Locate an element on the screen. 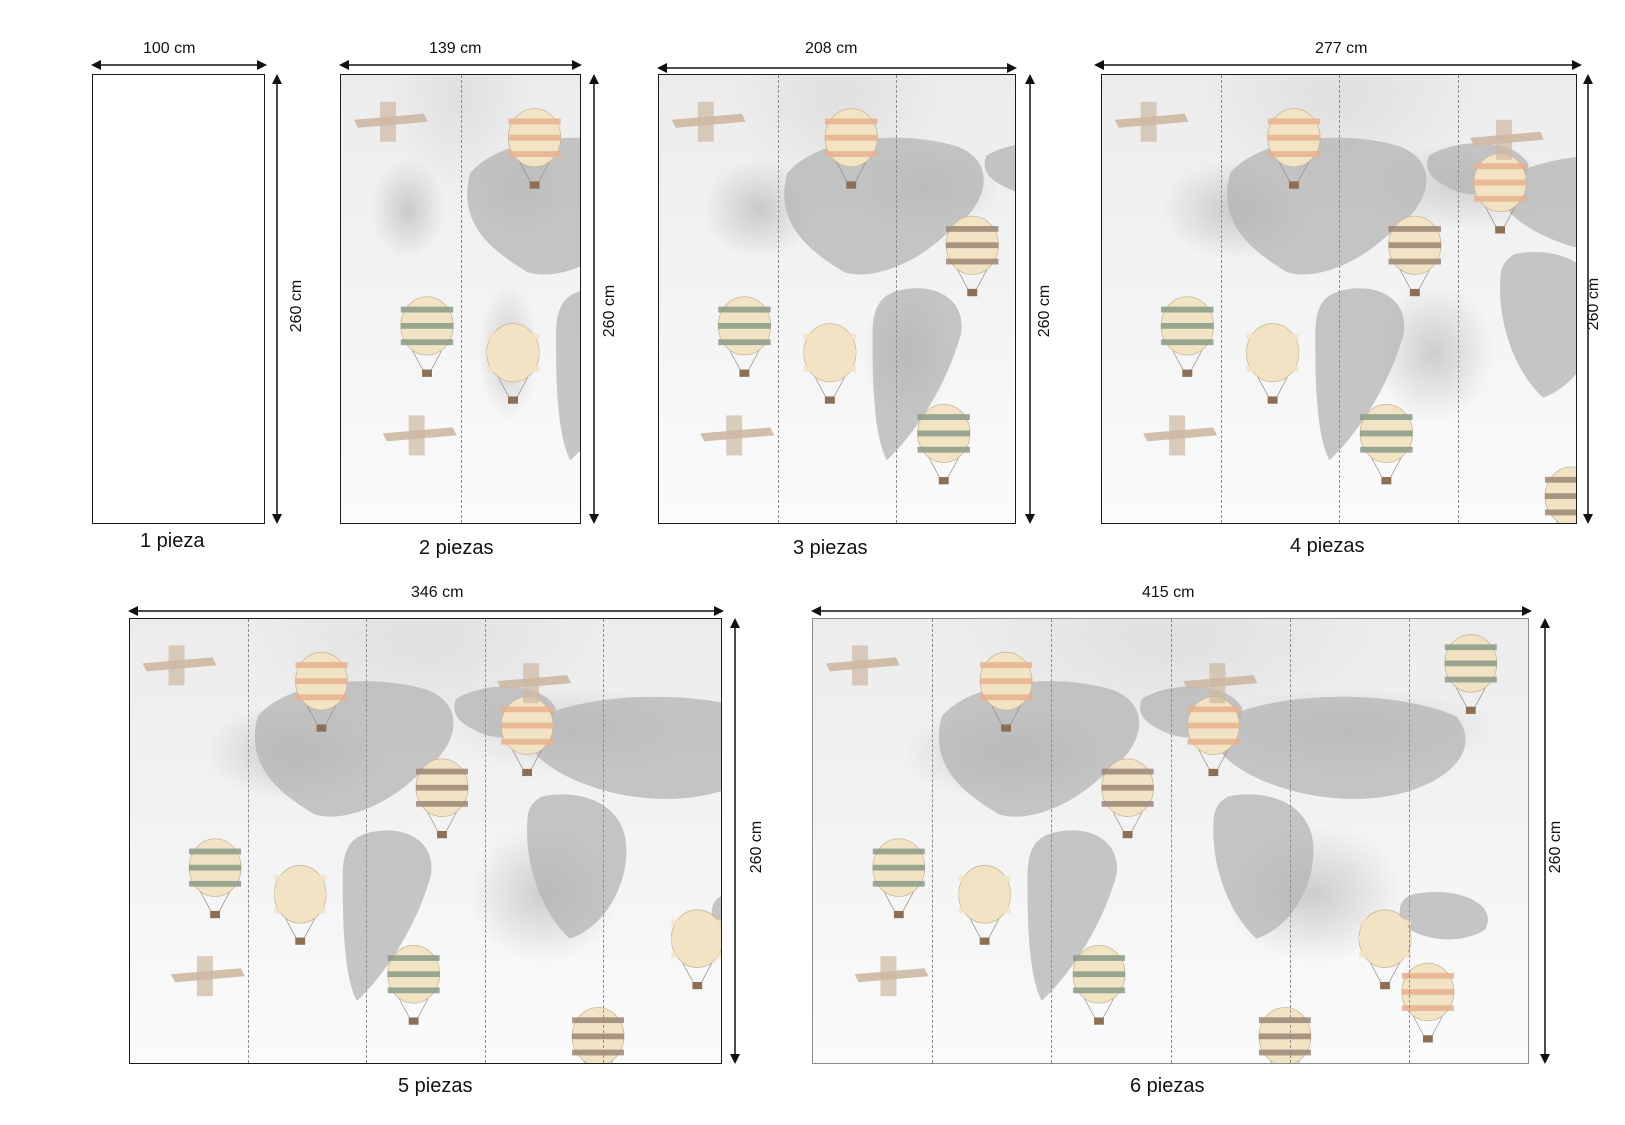 The width and height of the screenshot is (1625, 1125). width-label-139: 139 cm is located at coordinates (455, 48).